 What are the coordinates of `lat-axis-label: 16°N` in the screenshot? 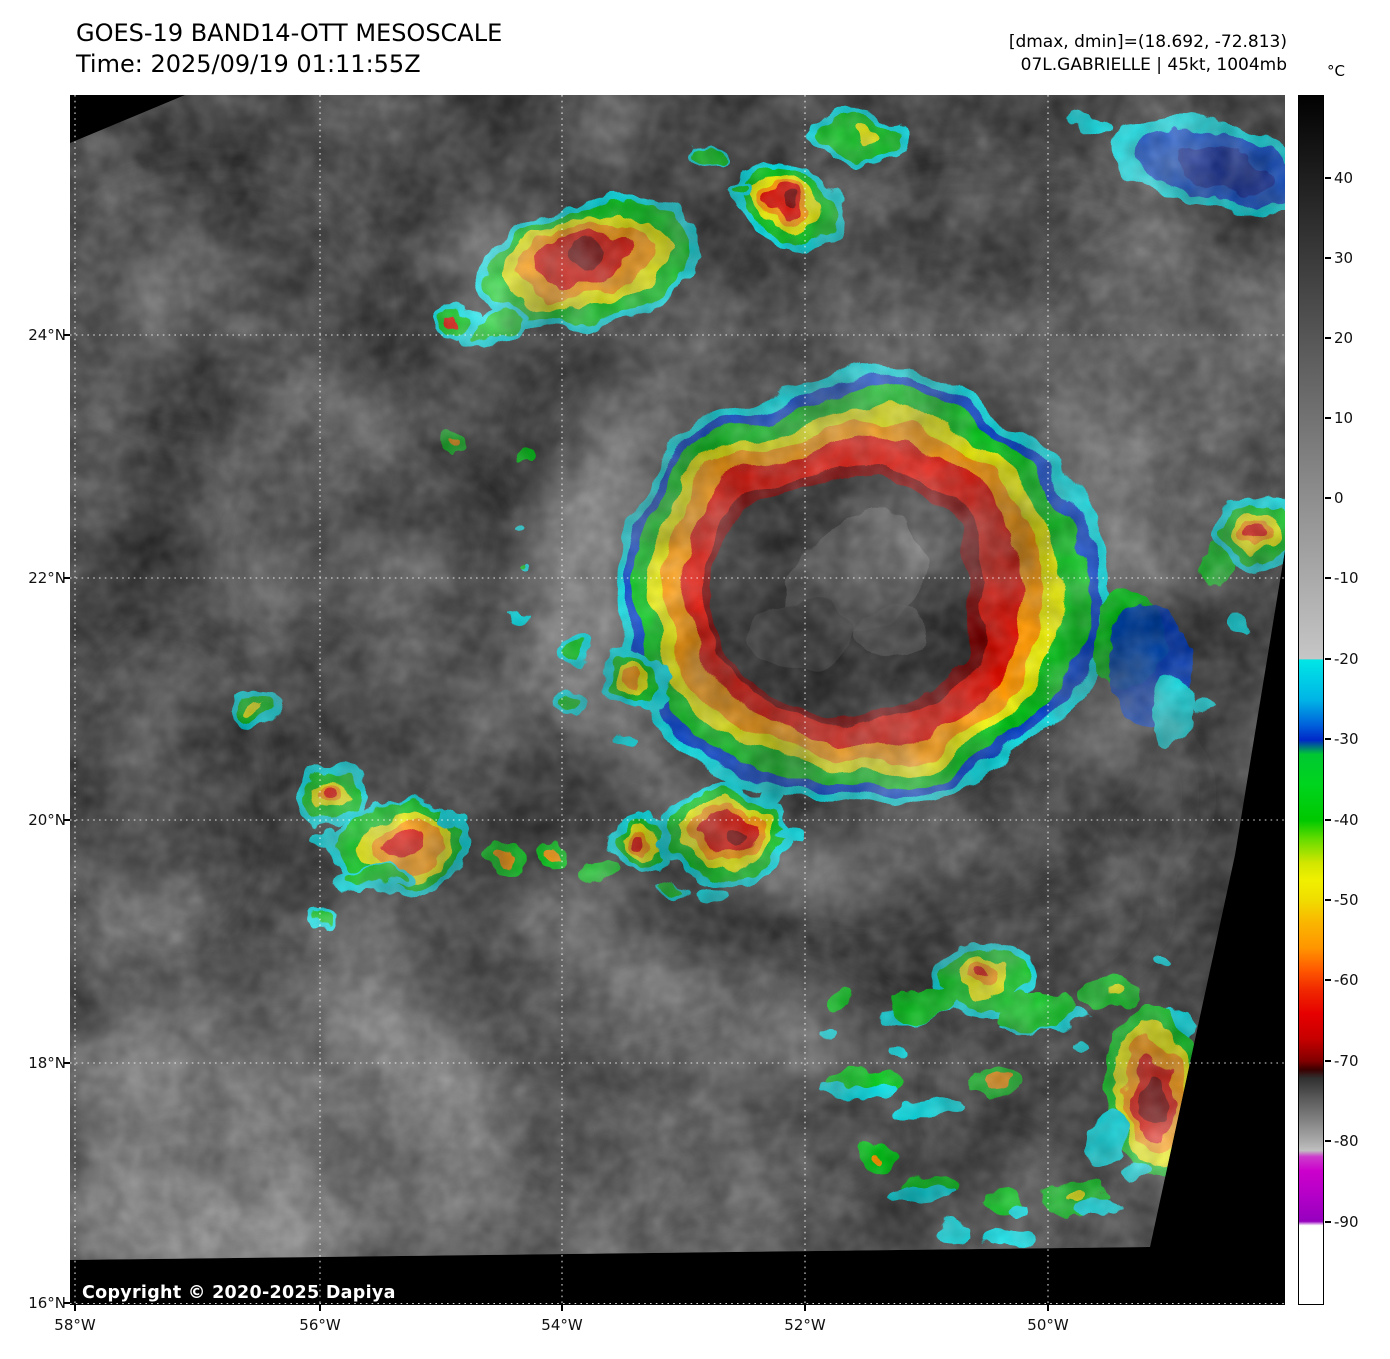 It's located at (47, 1303).